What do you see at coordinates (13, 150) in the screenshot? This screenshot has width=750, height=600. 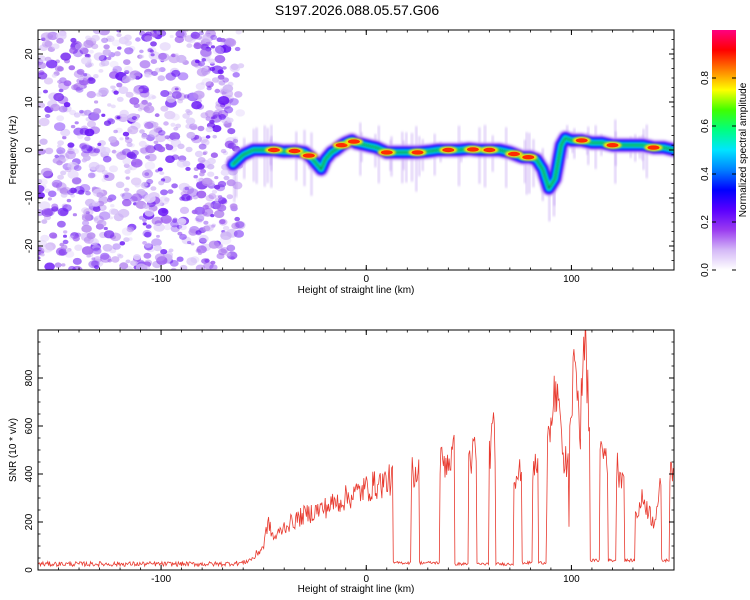 I see `spectrogram-ylabel: Frequency (Hz)` at bounding box center [13, 150].